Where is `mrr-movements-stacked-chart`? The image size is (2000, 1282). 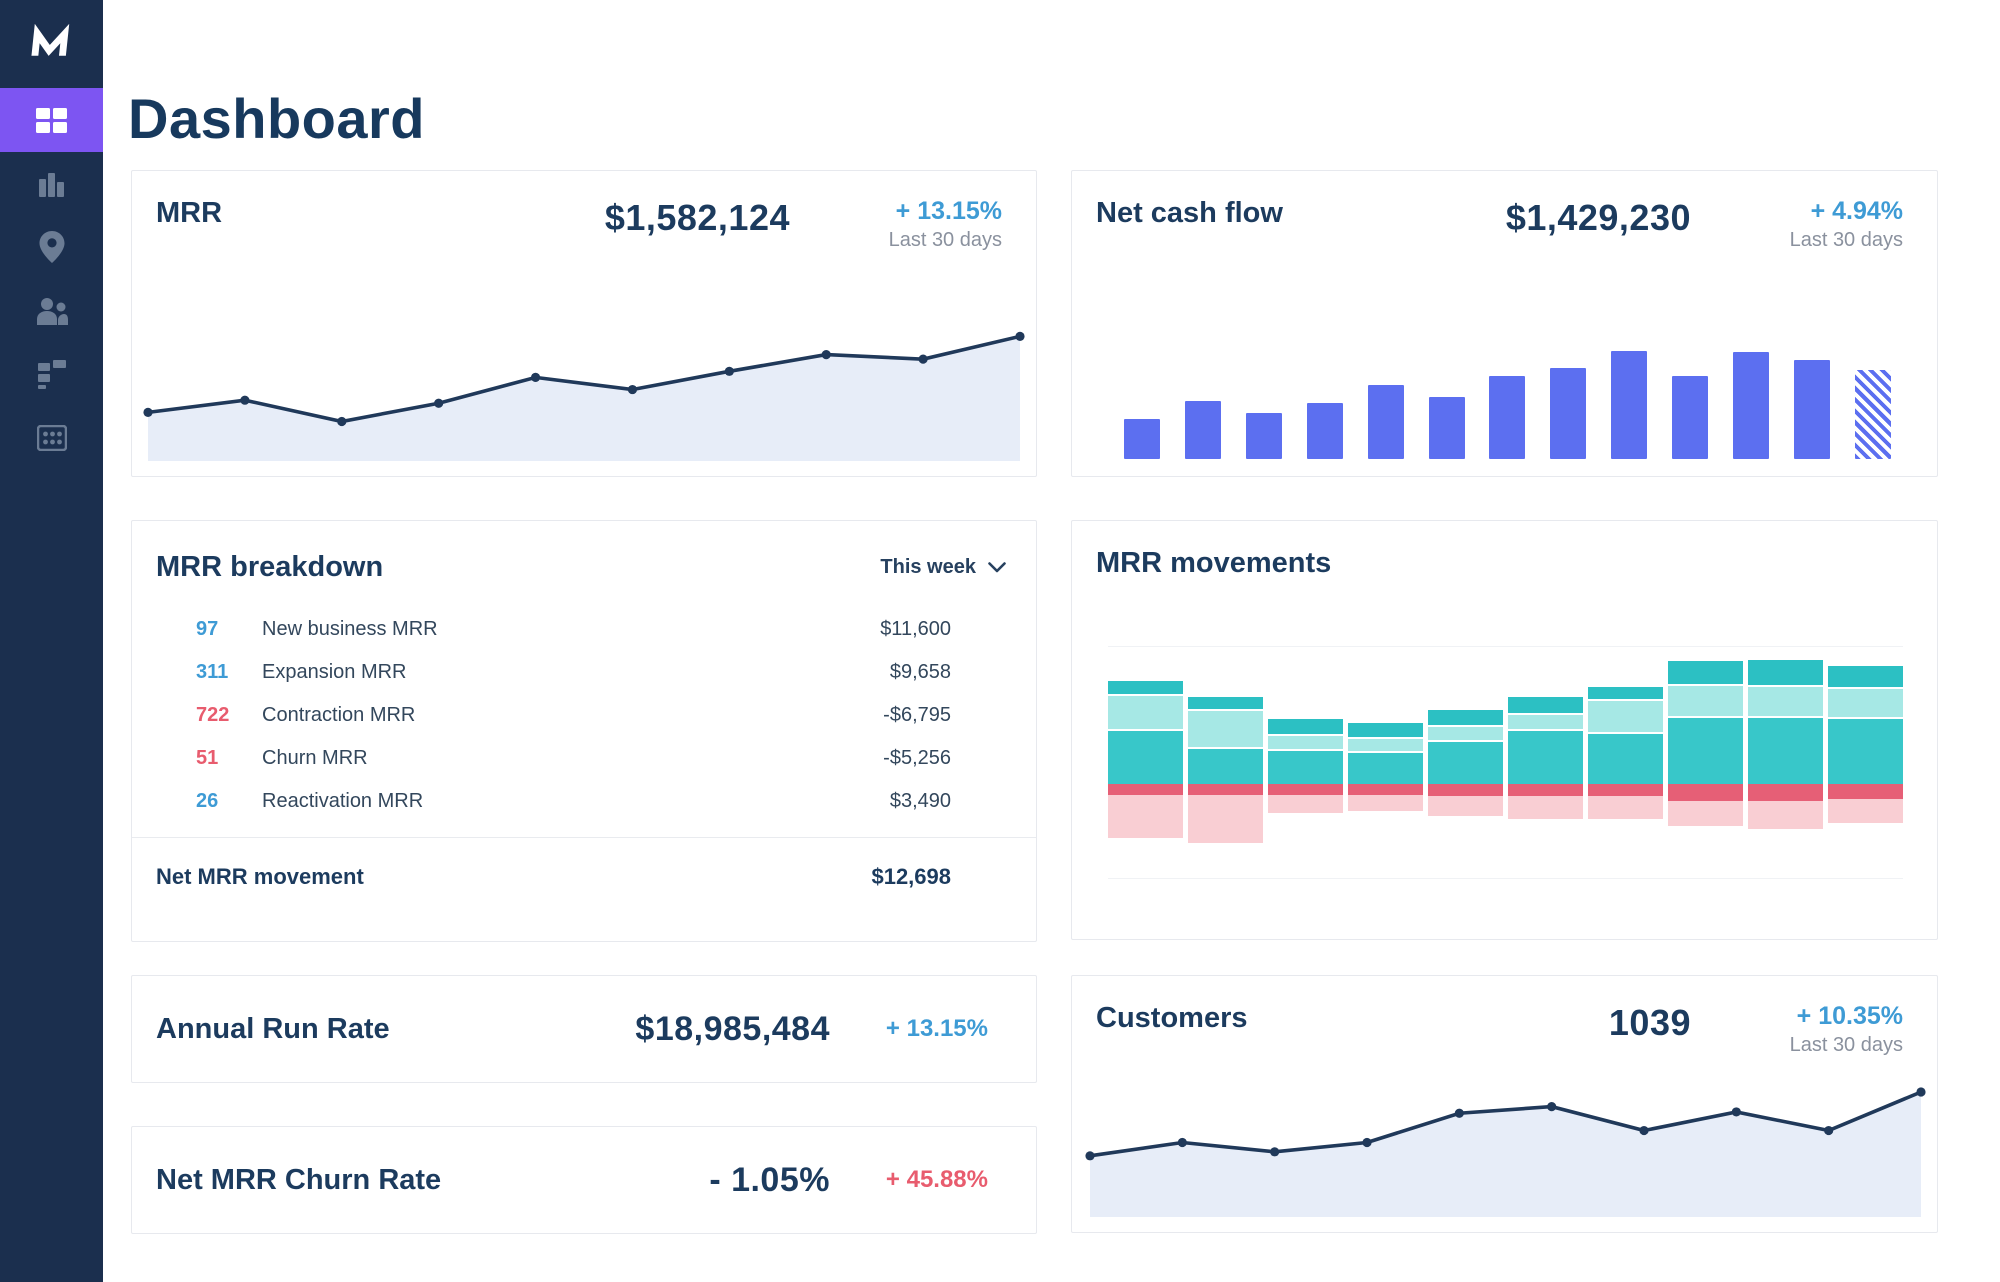 mrr-movements-stacked-chart is located at coordinates (1505, 762).